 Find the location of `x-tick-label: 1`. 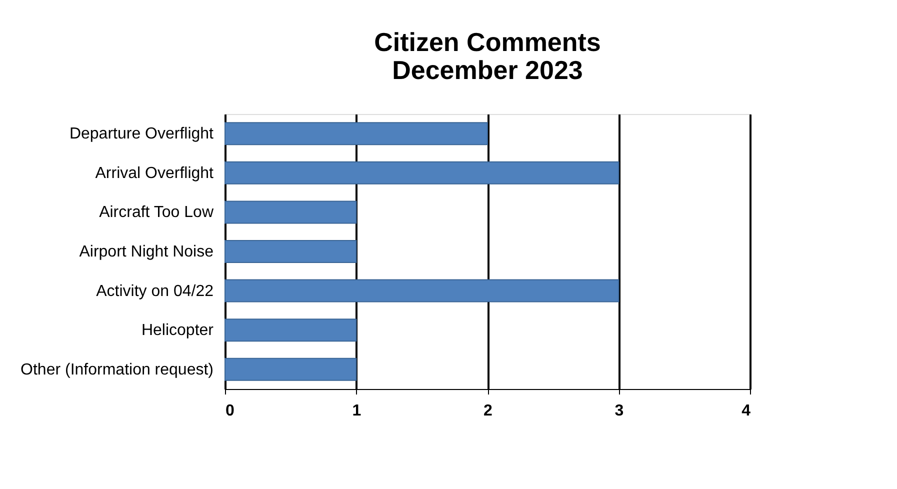

x-tick-label: 1 is located at coordinates (357, 411).